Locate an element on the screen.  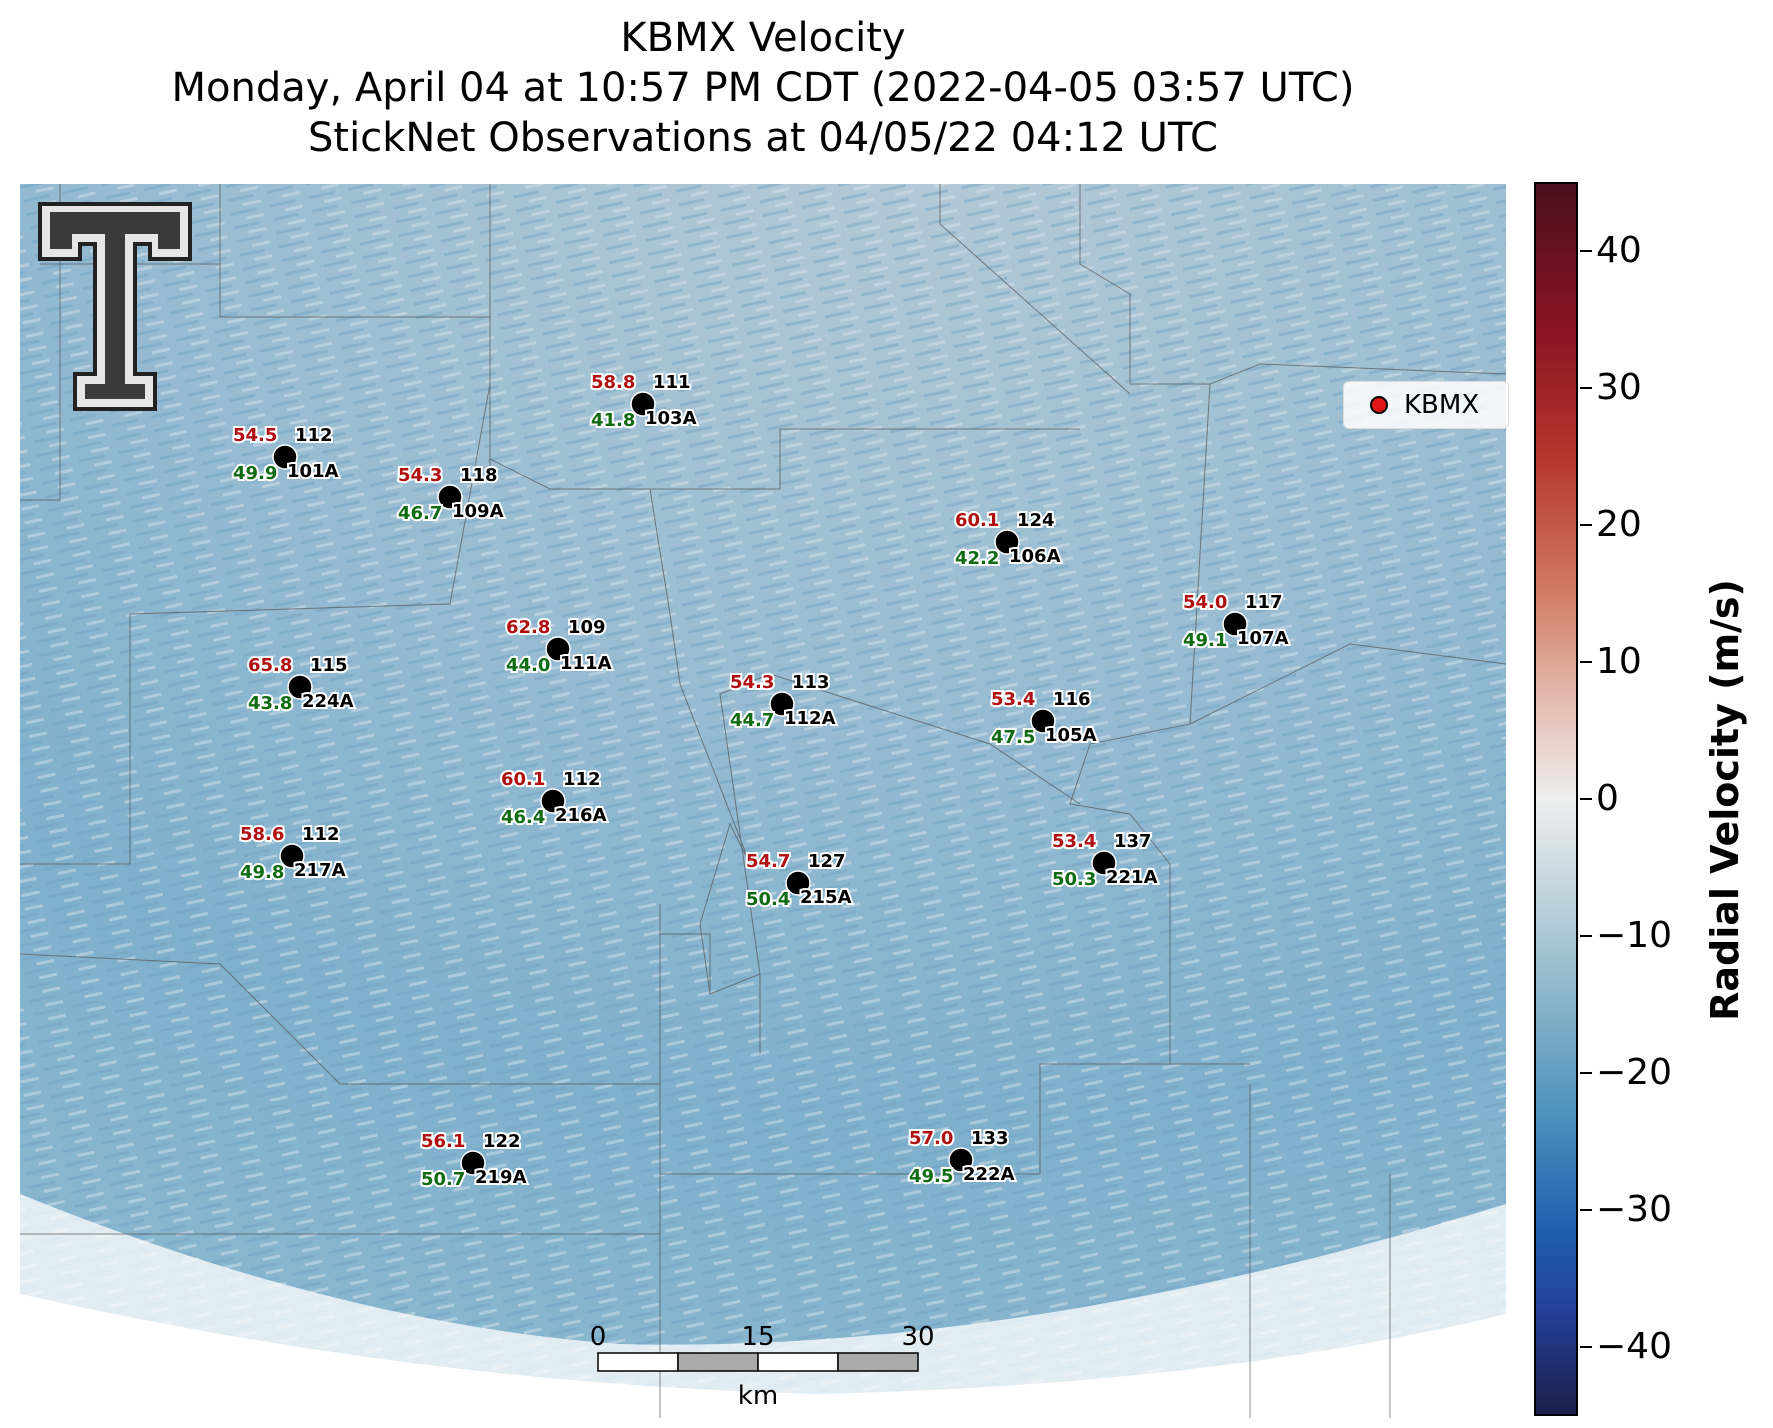
station-101A: 54.5 112 49.9 101A is located at coordinates (286, 454).